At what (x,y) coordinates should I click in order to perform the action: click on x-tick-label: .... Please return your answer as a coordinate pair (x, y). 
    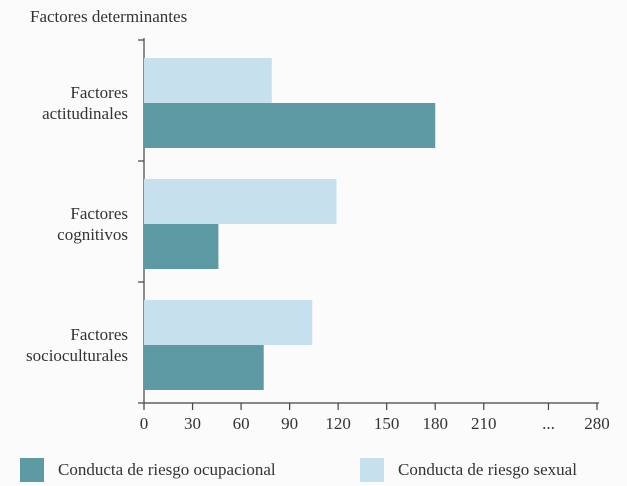
    Looking at the image, I should click on (548, 423).